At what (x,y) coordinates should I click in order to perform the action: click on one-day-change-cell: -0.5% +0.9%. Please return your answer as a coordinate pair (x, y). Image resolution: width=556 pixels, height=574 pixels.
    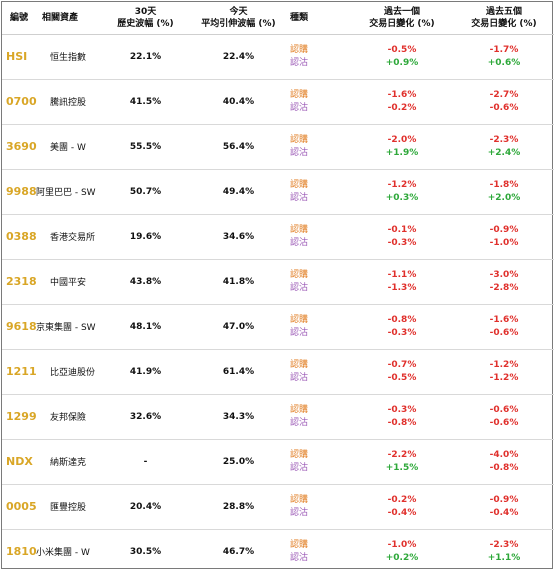
    Looking at the image, I should click on (402, 56).